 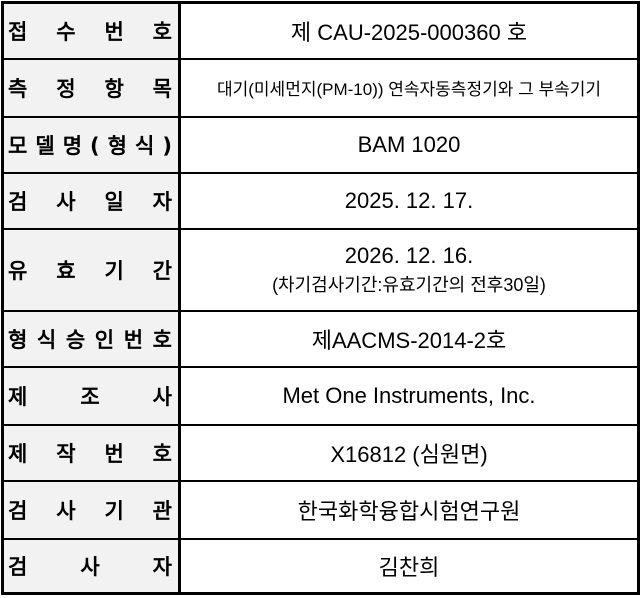 What do you see at coordinates (91, 269) in the screenshot?
I see `label-validity-period: 유 효 기 간` at bounding box center [91, 269].